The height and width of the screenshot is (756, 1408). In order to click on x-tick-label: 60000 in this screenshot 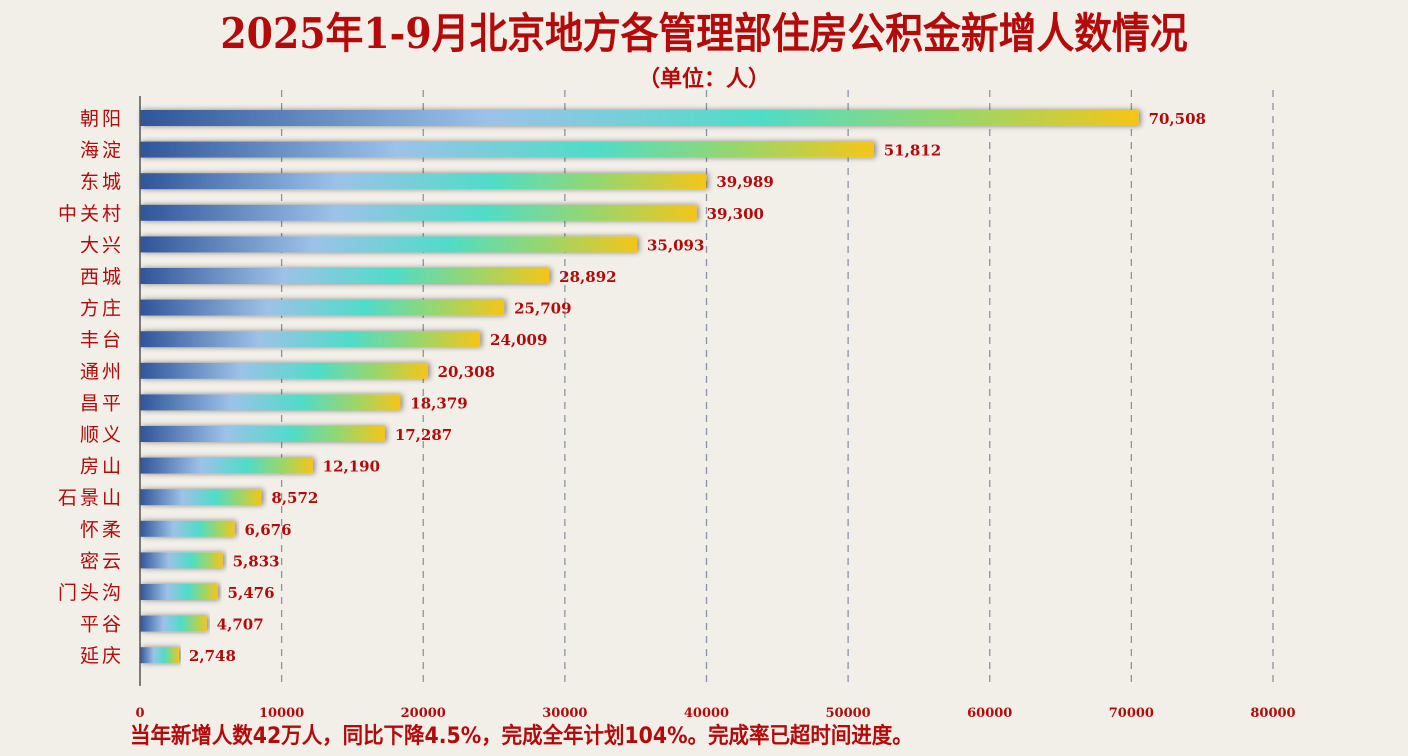, I will do `click(989, 713)`.